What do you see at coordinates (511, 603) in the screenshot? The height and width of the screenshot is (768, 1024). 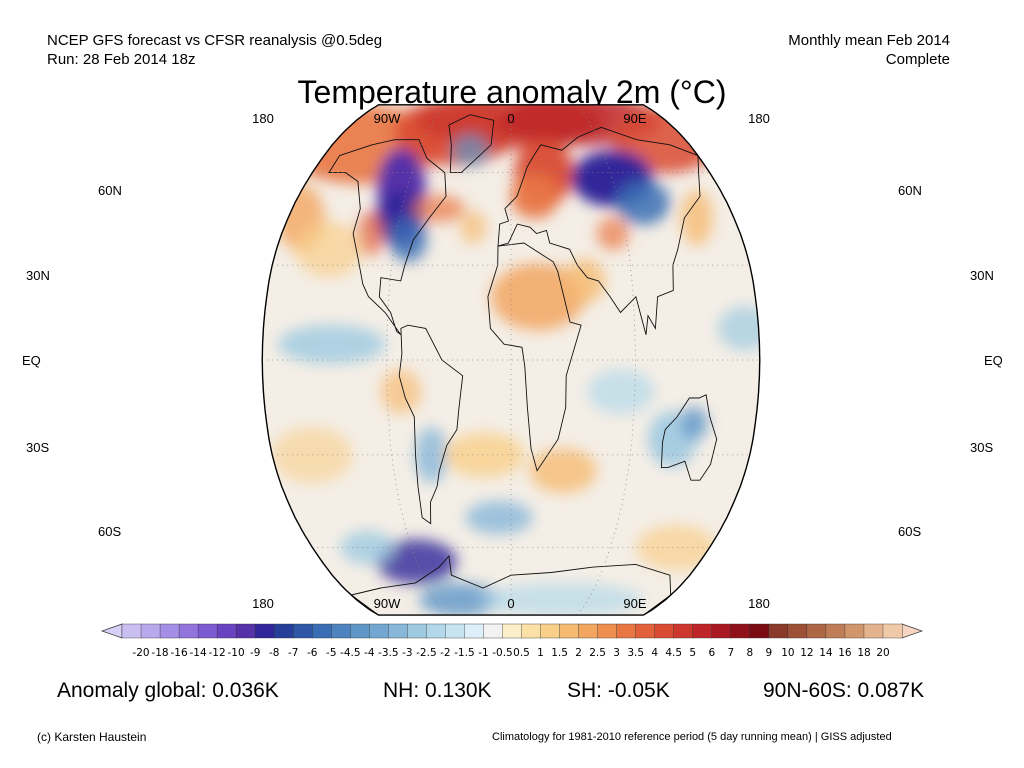 I see `lon-label-bottom-0: 0` at bounding box center [511, 603].